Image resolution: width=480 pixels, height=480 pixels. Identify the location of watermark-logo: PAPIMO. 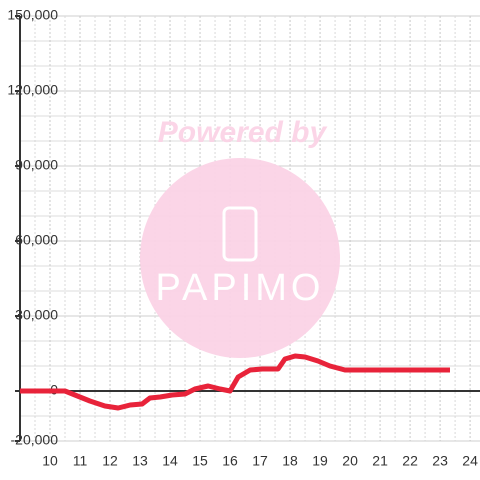
(240, 288).